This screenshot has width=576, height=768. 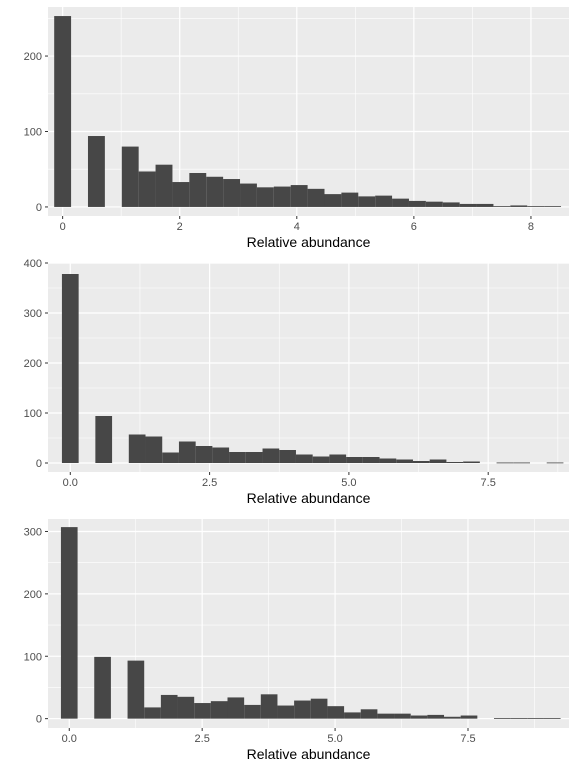 I want to click on x-tick-label: 8, so click(x=531, y=227).